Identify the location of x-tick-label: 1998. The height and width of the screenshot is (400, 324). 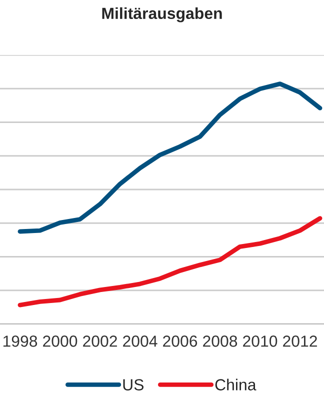
(20, 341).